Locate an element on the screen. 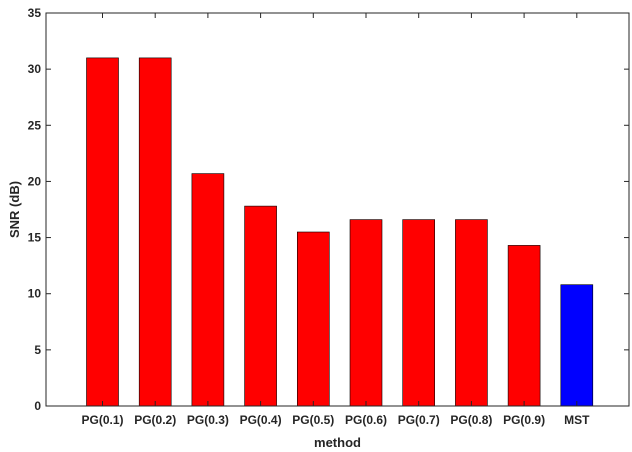 The height and width of the screenshot is (452, 632). x-tick-label: PG(0.4) is located at coordinates (261, 420).